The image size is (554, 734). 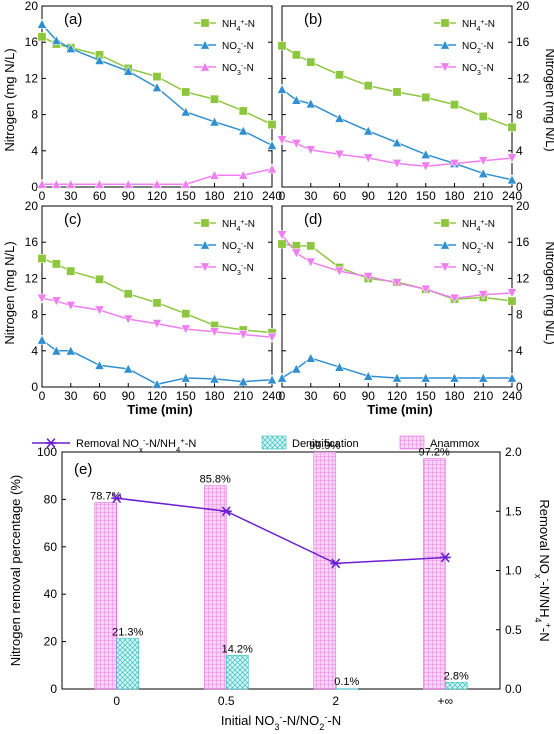 I want to click on bar-label-anammox: 85.8%, so click(x=215, y=480).